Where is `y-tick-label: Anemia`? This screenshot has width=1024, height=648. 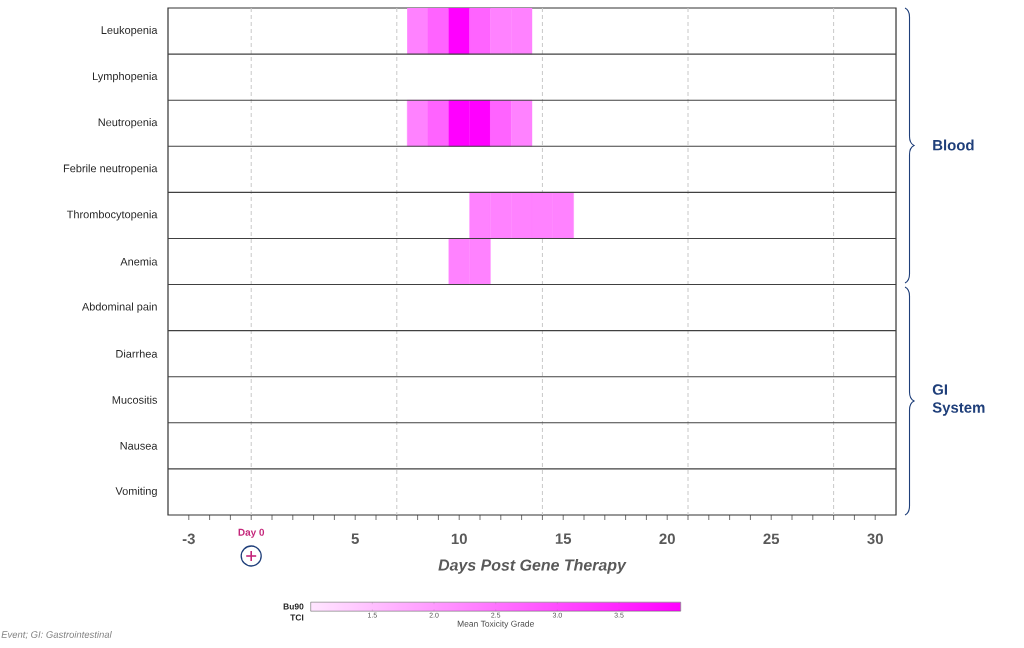 y-tick-label: Anemia is located at coordinates (139, 261).